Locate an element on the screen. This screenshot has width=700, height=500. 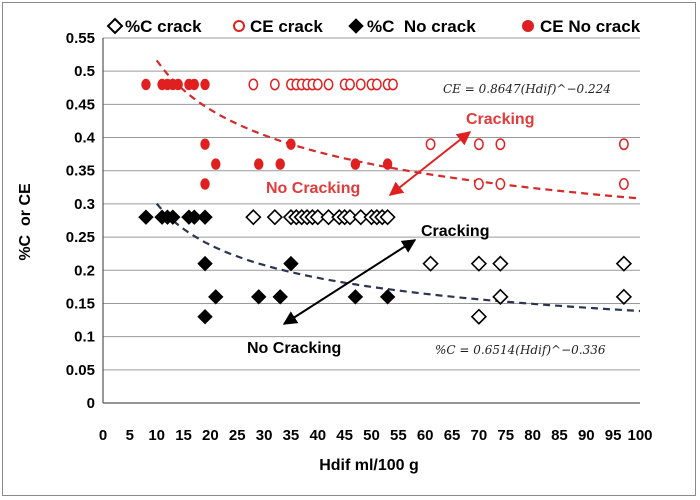
ce-zone-arrow is located at coordinates (430, 163).